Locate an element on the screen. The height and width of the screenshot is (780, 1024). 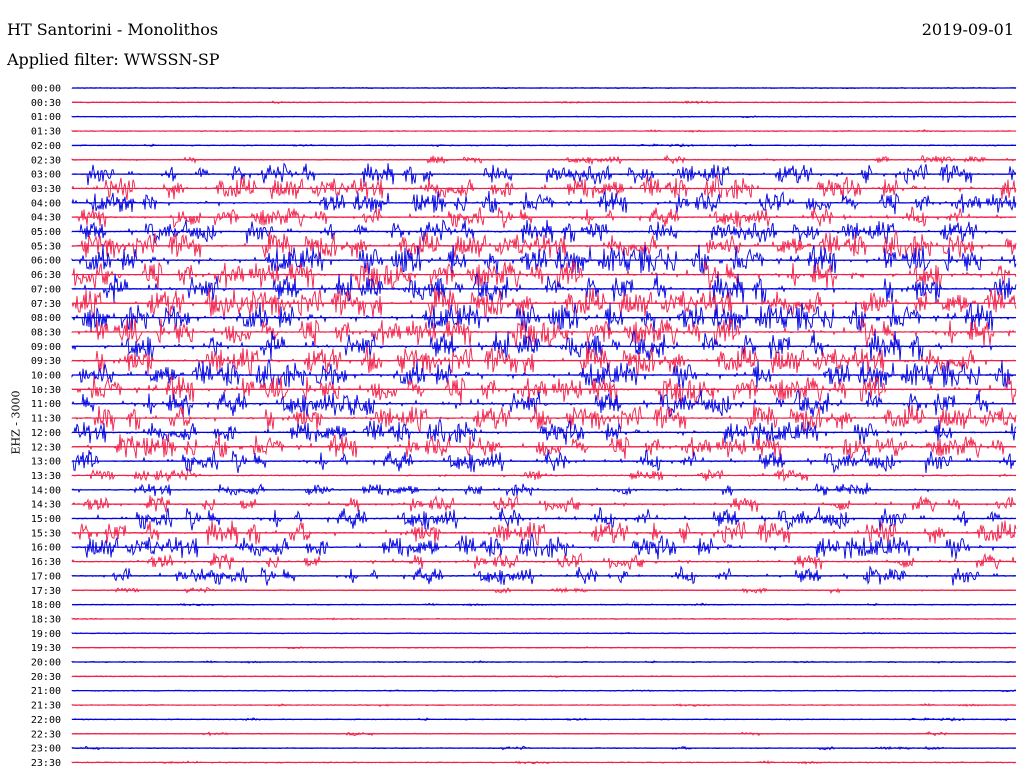
time-label: 08:00 is located at coordinates (46, 318).